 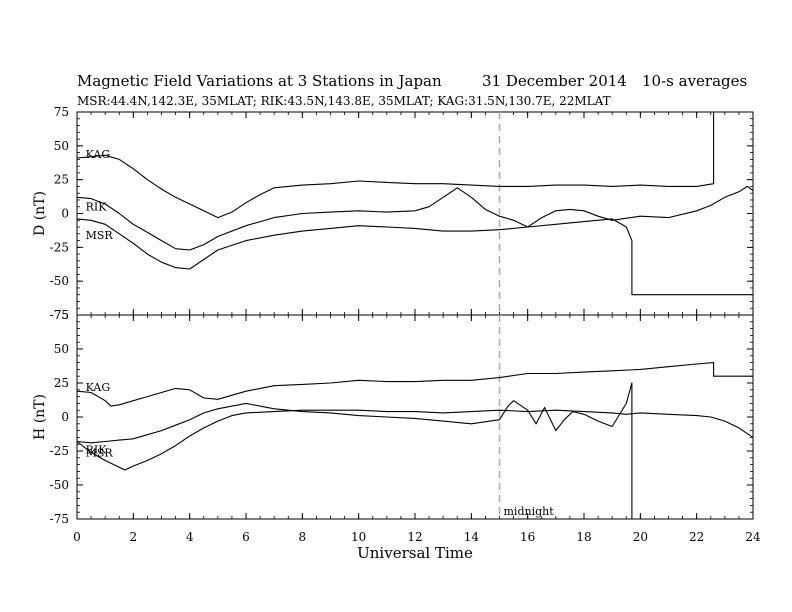 What do you see at coordinates (414, 537) in the screenshot?
I see `x-tick-label: 12` at bounding box center [414, 537].